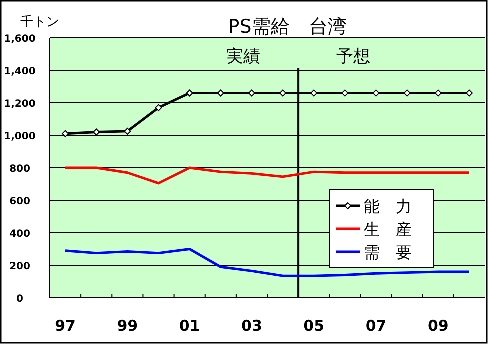  I want to click on chart-title: PS需給 台湾, so click(287, 27).